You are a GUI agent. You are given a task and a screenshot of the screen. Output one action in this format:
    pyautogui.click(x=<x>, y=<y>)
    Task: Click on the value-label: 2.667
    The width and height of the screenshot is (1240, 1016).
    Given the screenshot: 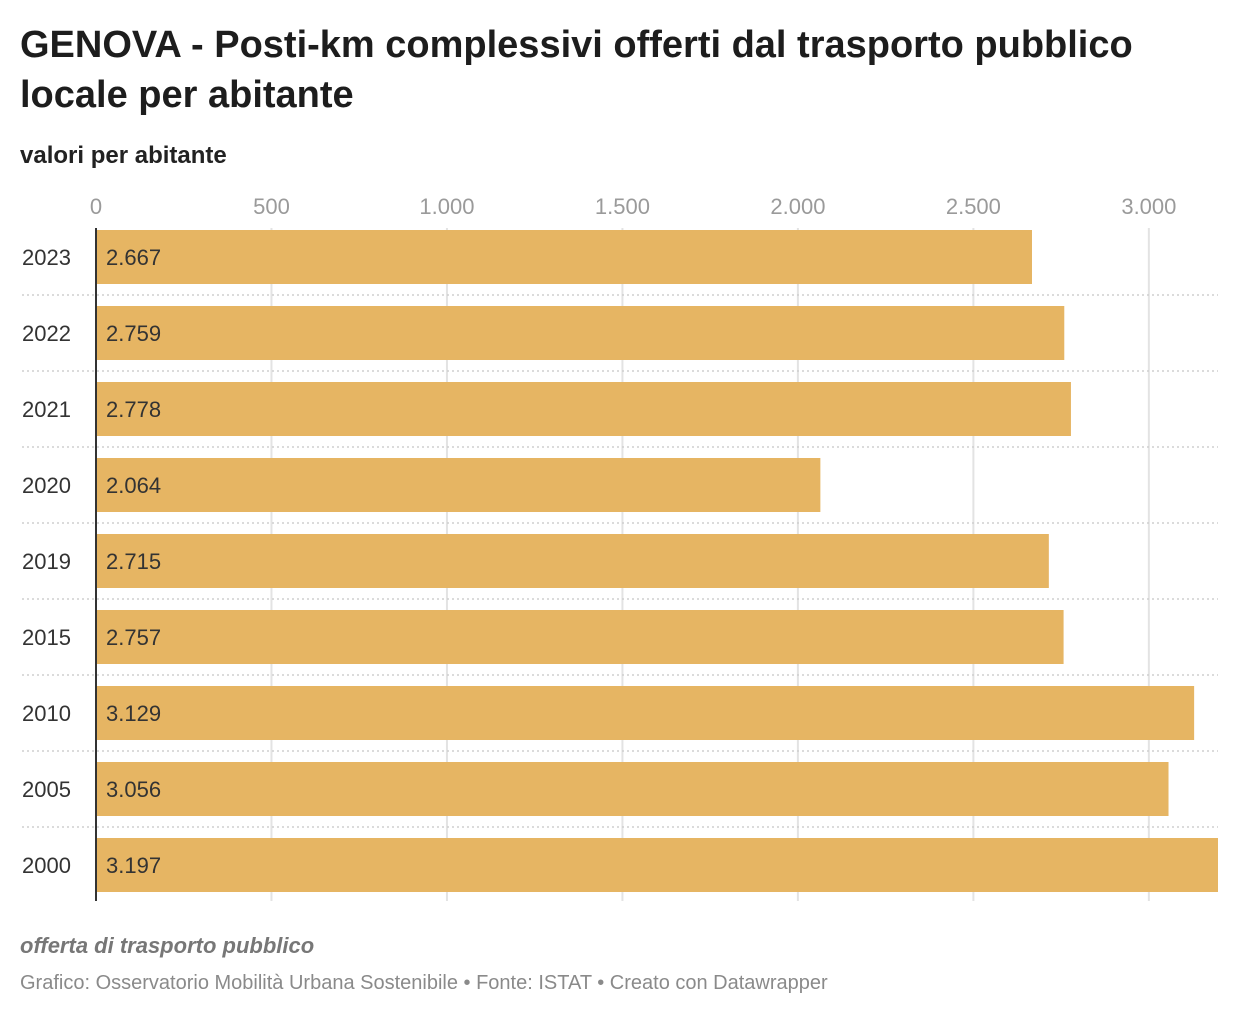 What is the action you would take?
    pyautogui.click(x=133, y=257)
    